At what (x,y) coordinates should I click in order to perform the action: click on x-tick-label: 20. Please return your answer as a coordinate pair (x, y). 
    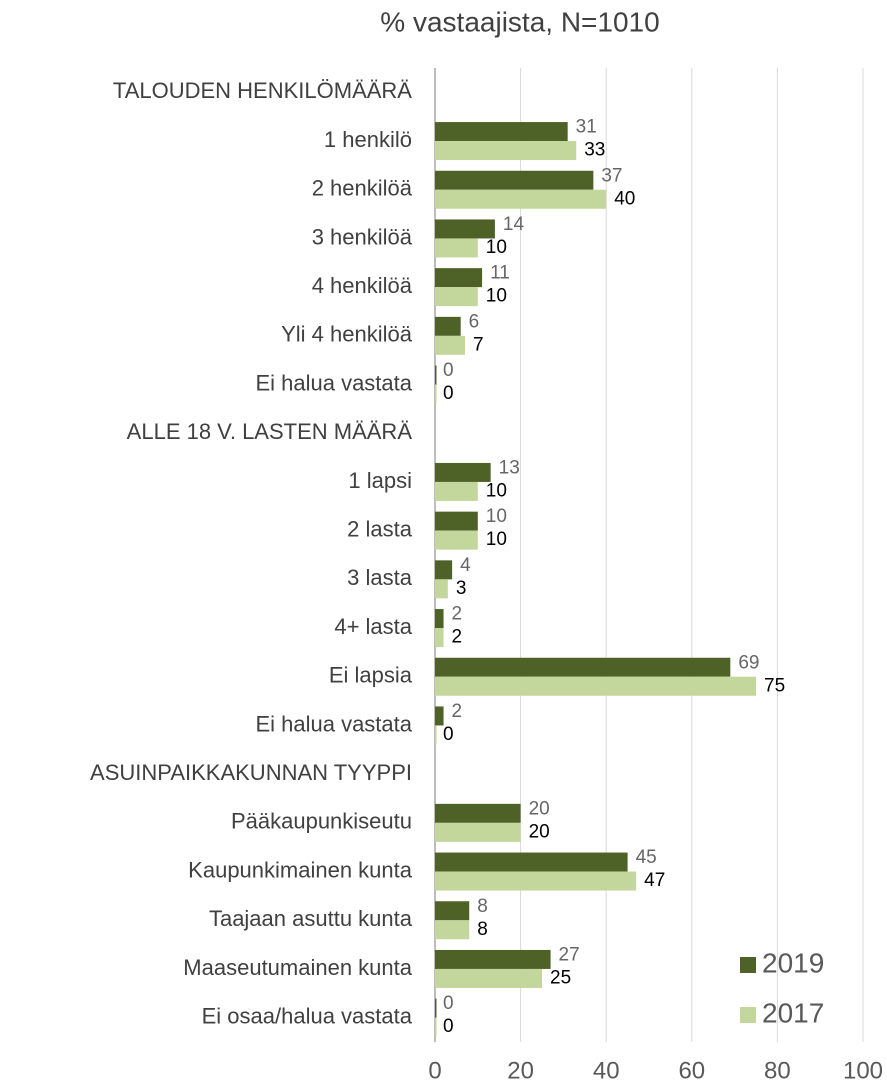
    Looking at the image, I should click on (520, 1070).